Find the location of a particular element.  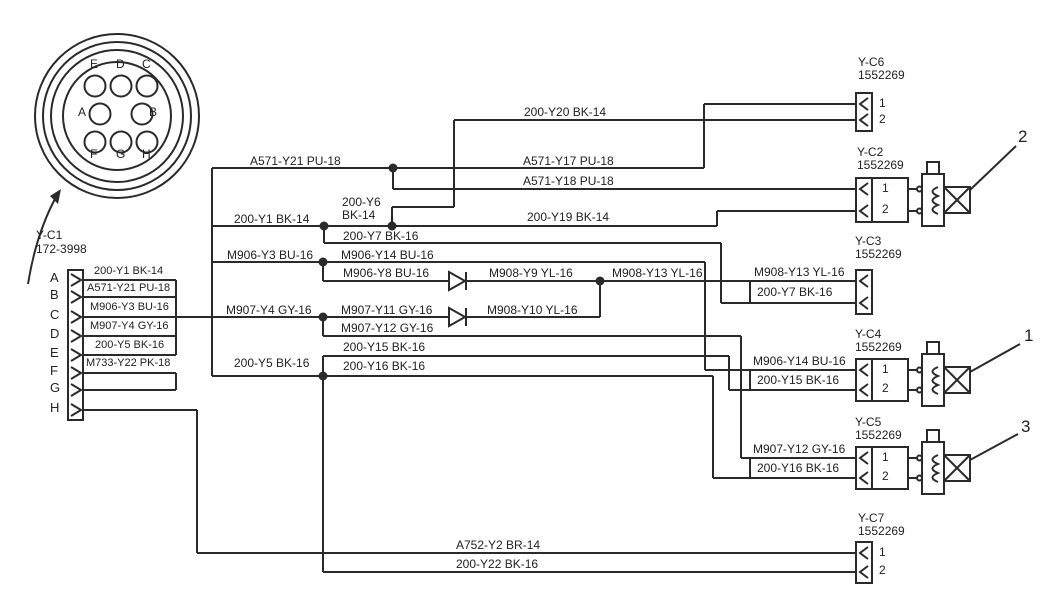

yc5-pin1: 1 is located at coordinates (885, 457).